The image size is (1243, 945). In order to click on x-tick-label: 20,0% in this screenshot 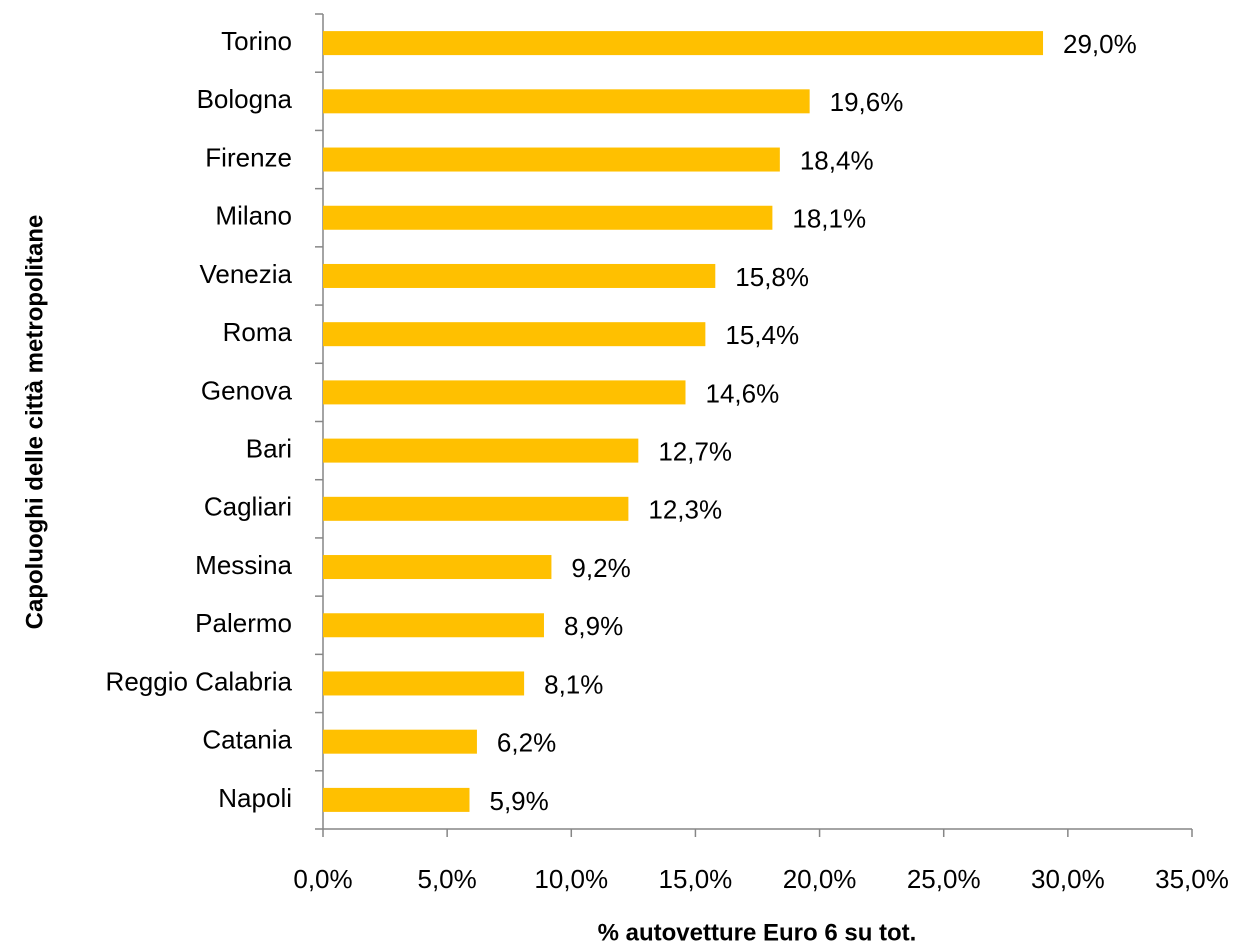, I will do `click(820, 879)`.